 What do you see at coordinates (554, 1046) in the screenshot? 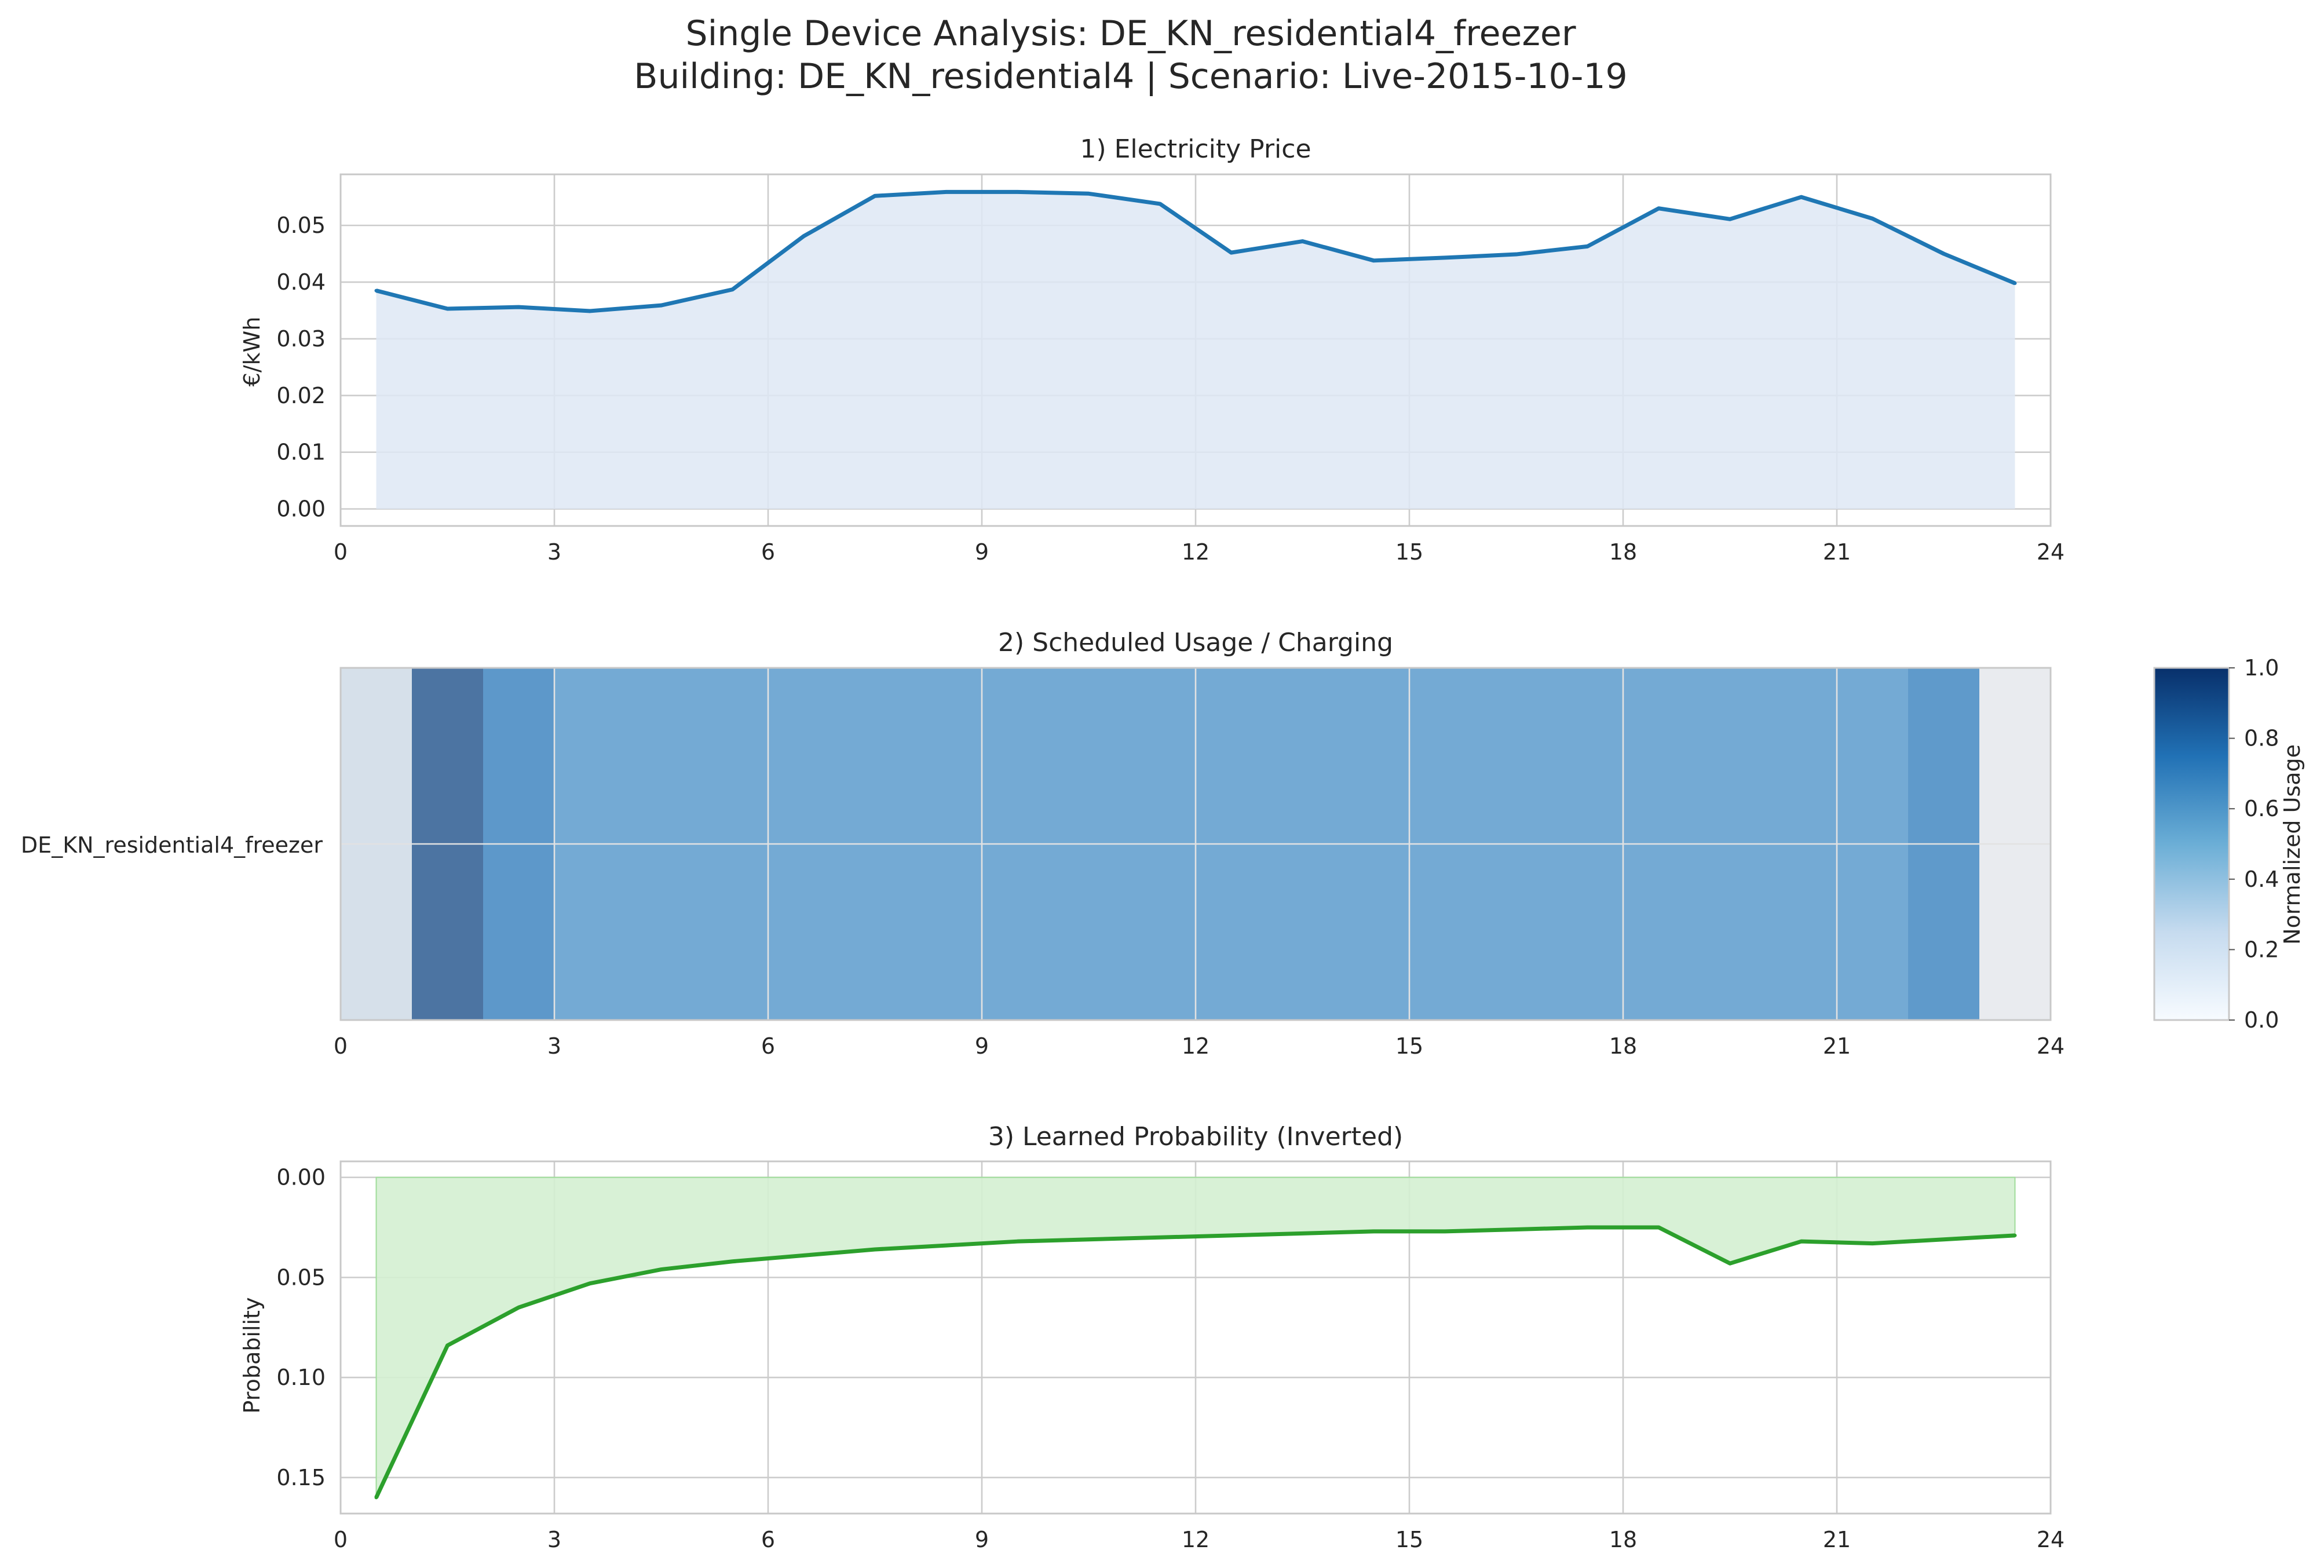
I see `heatmap-x-tick-label: 3` at bounding box center [554, 1046].